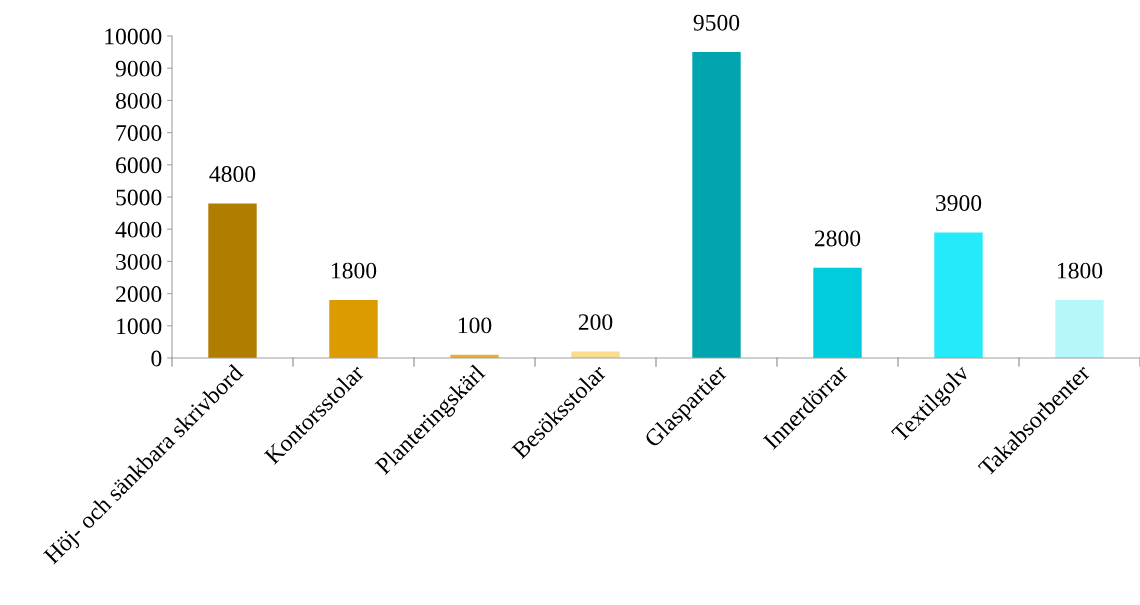 The width and height of the screenshot is (1140, 605). Describe the element at coordinates (595, 322) in the screenshot. I see `data-label: 200` at that location.